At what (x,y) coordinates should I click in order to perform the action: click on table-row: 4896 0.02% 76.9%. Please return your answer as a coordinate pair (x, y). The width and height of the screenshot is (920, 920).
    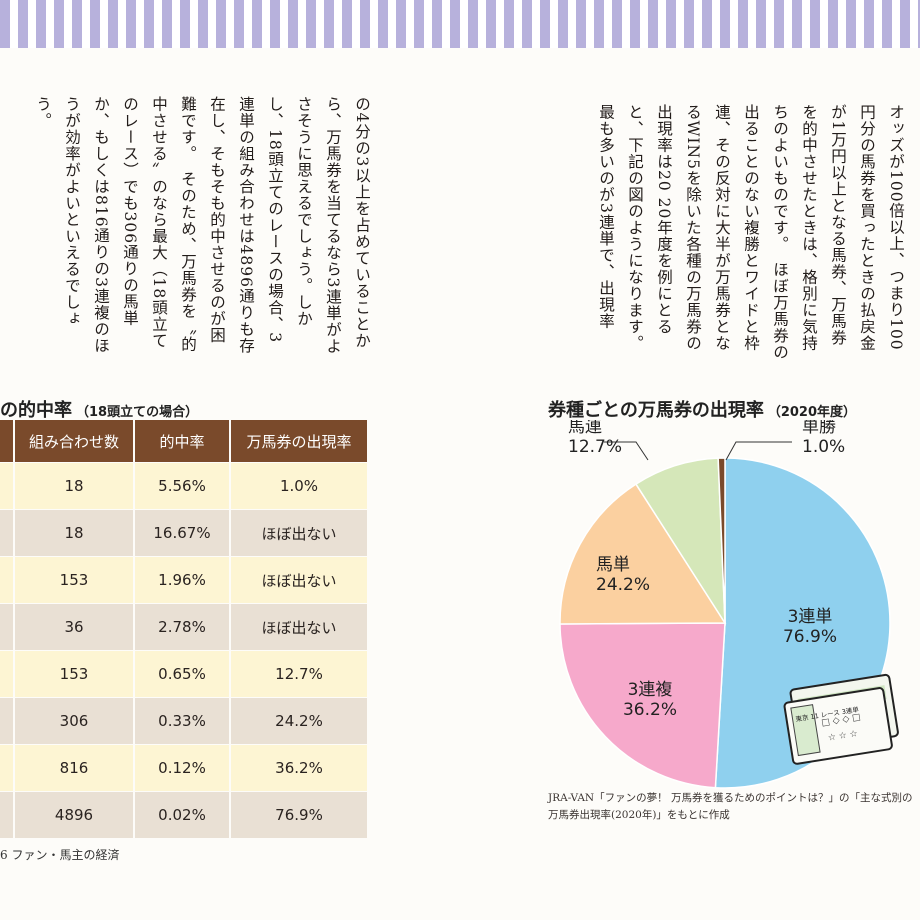
    Looking at the image, I should click on (184, 815).